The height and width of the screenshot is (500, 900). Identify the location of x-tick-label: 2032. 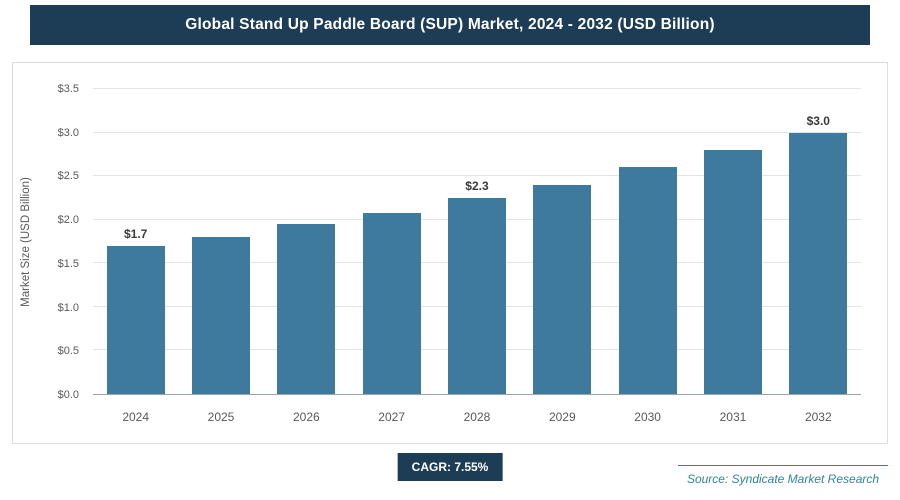
(818, 417).